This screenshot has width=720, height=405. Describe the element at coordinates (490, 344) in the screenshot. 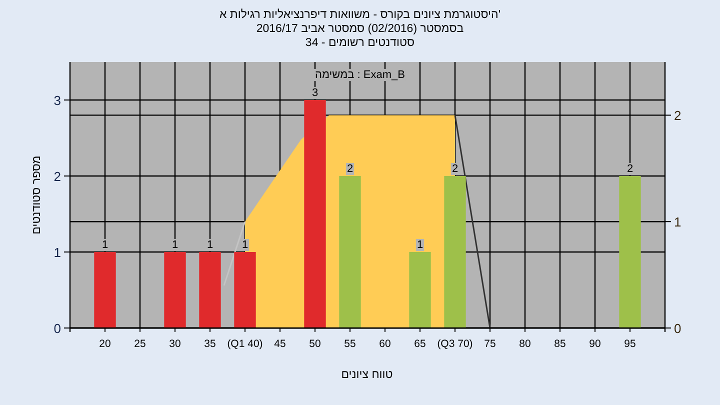

I see `x-tick-label: 75` at that location.